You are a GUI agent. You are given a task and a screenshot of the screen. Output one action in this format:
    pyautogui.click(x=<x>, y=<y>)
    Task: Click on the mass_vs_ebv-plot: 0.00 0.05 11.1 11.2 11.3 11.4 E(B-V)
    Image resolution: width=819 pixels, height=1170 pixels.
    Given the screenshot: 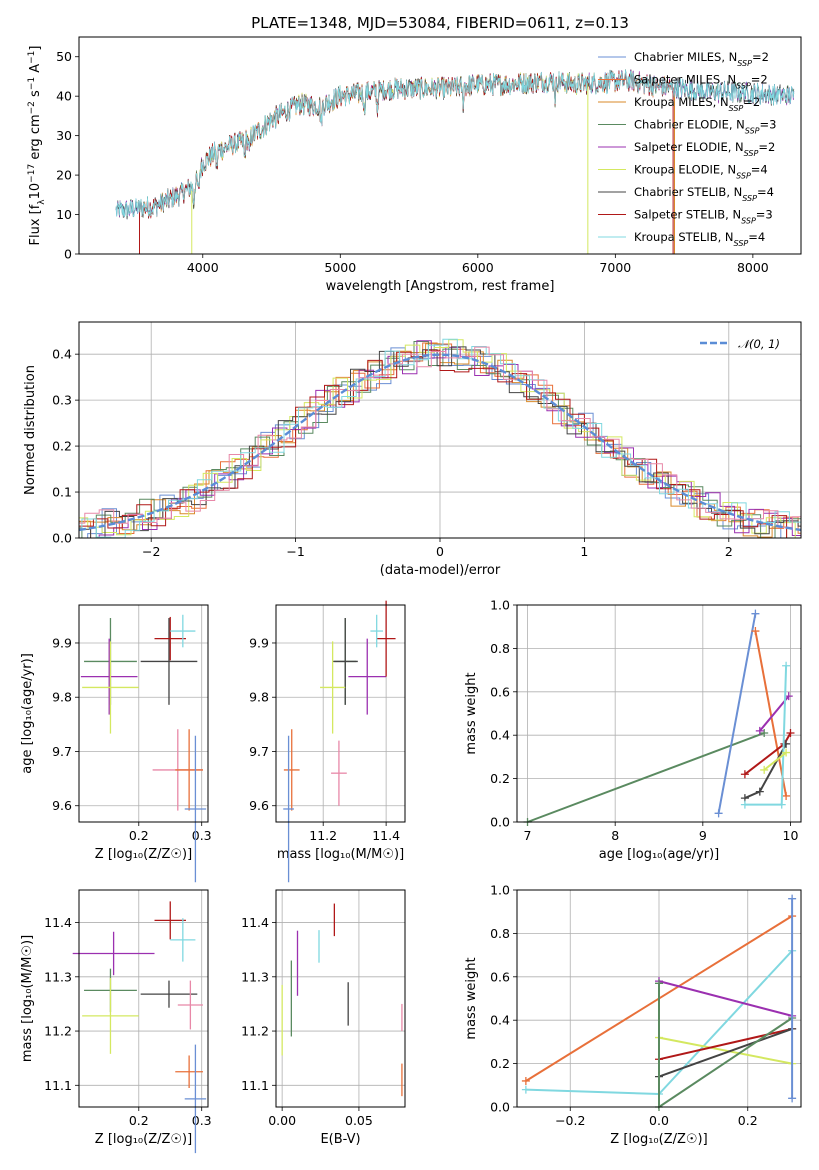 What is the action you would take?
    pyautogui.click(x=323, y=1018)
    